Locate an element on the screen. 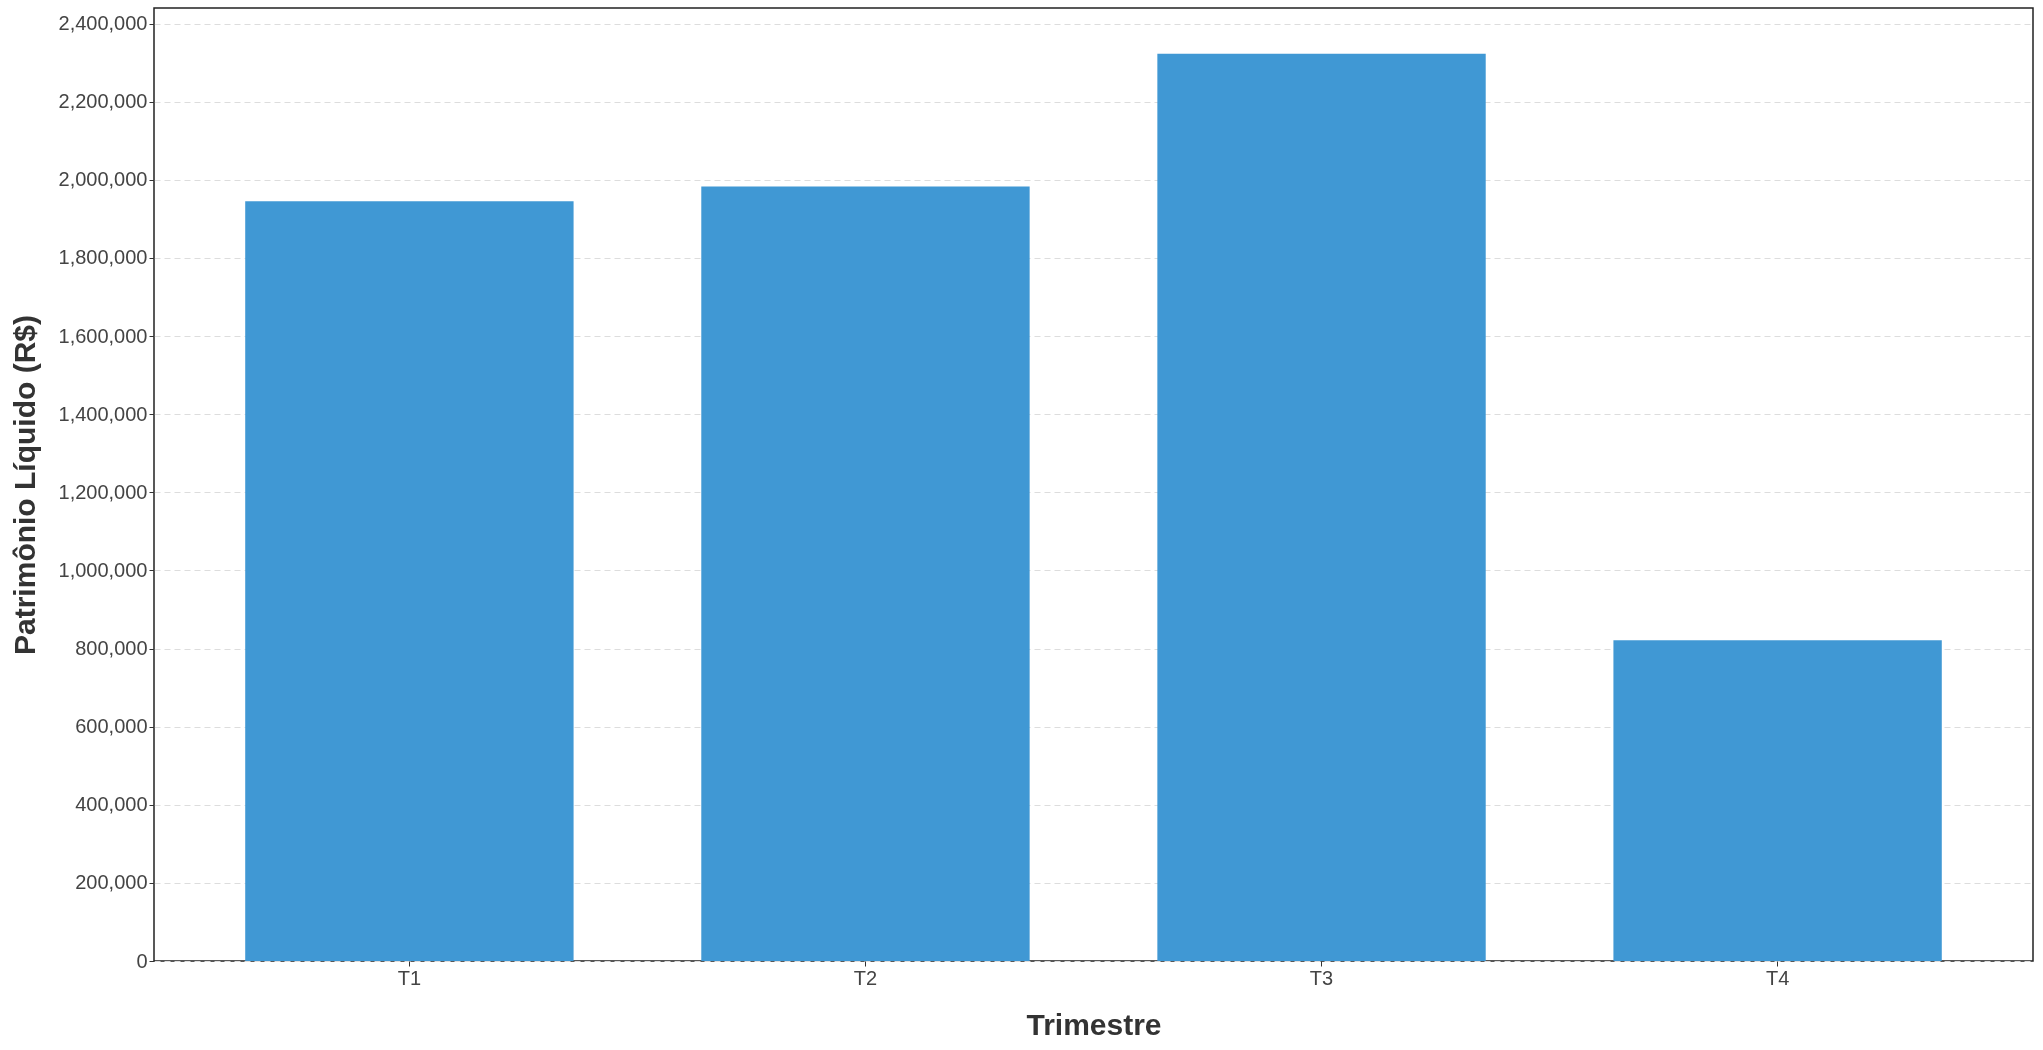 The width and height of the screenshot is (2043, 1050). x-axis-title: Trimestre is located at coordinates (1094, 1024).